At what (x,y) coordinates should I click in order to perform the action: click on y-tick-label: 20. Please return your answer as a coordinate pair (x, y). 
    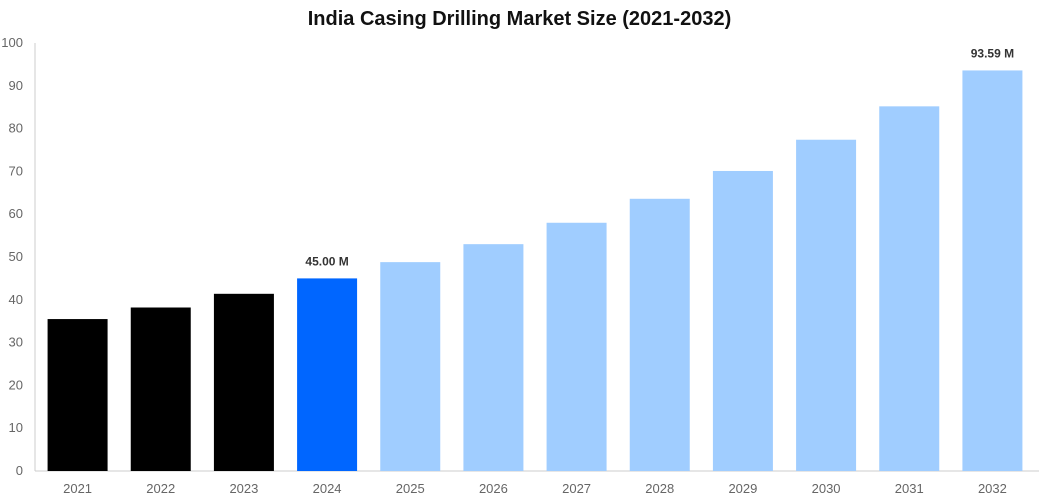
    Looking at the image, I should click on (16, 384).